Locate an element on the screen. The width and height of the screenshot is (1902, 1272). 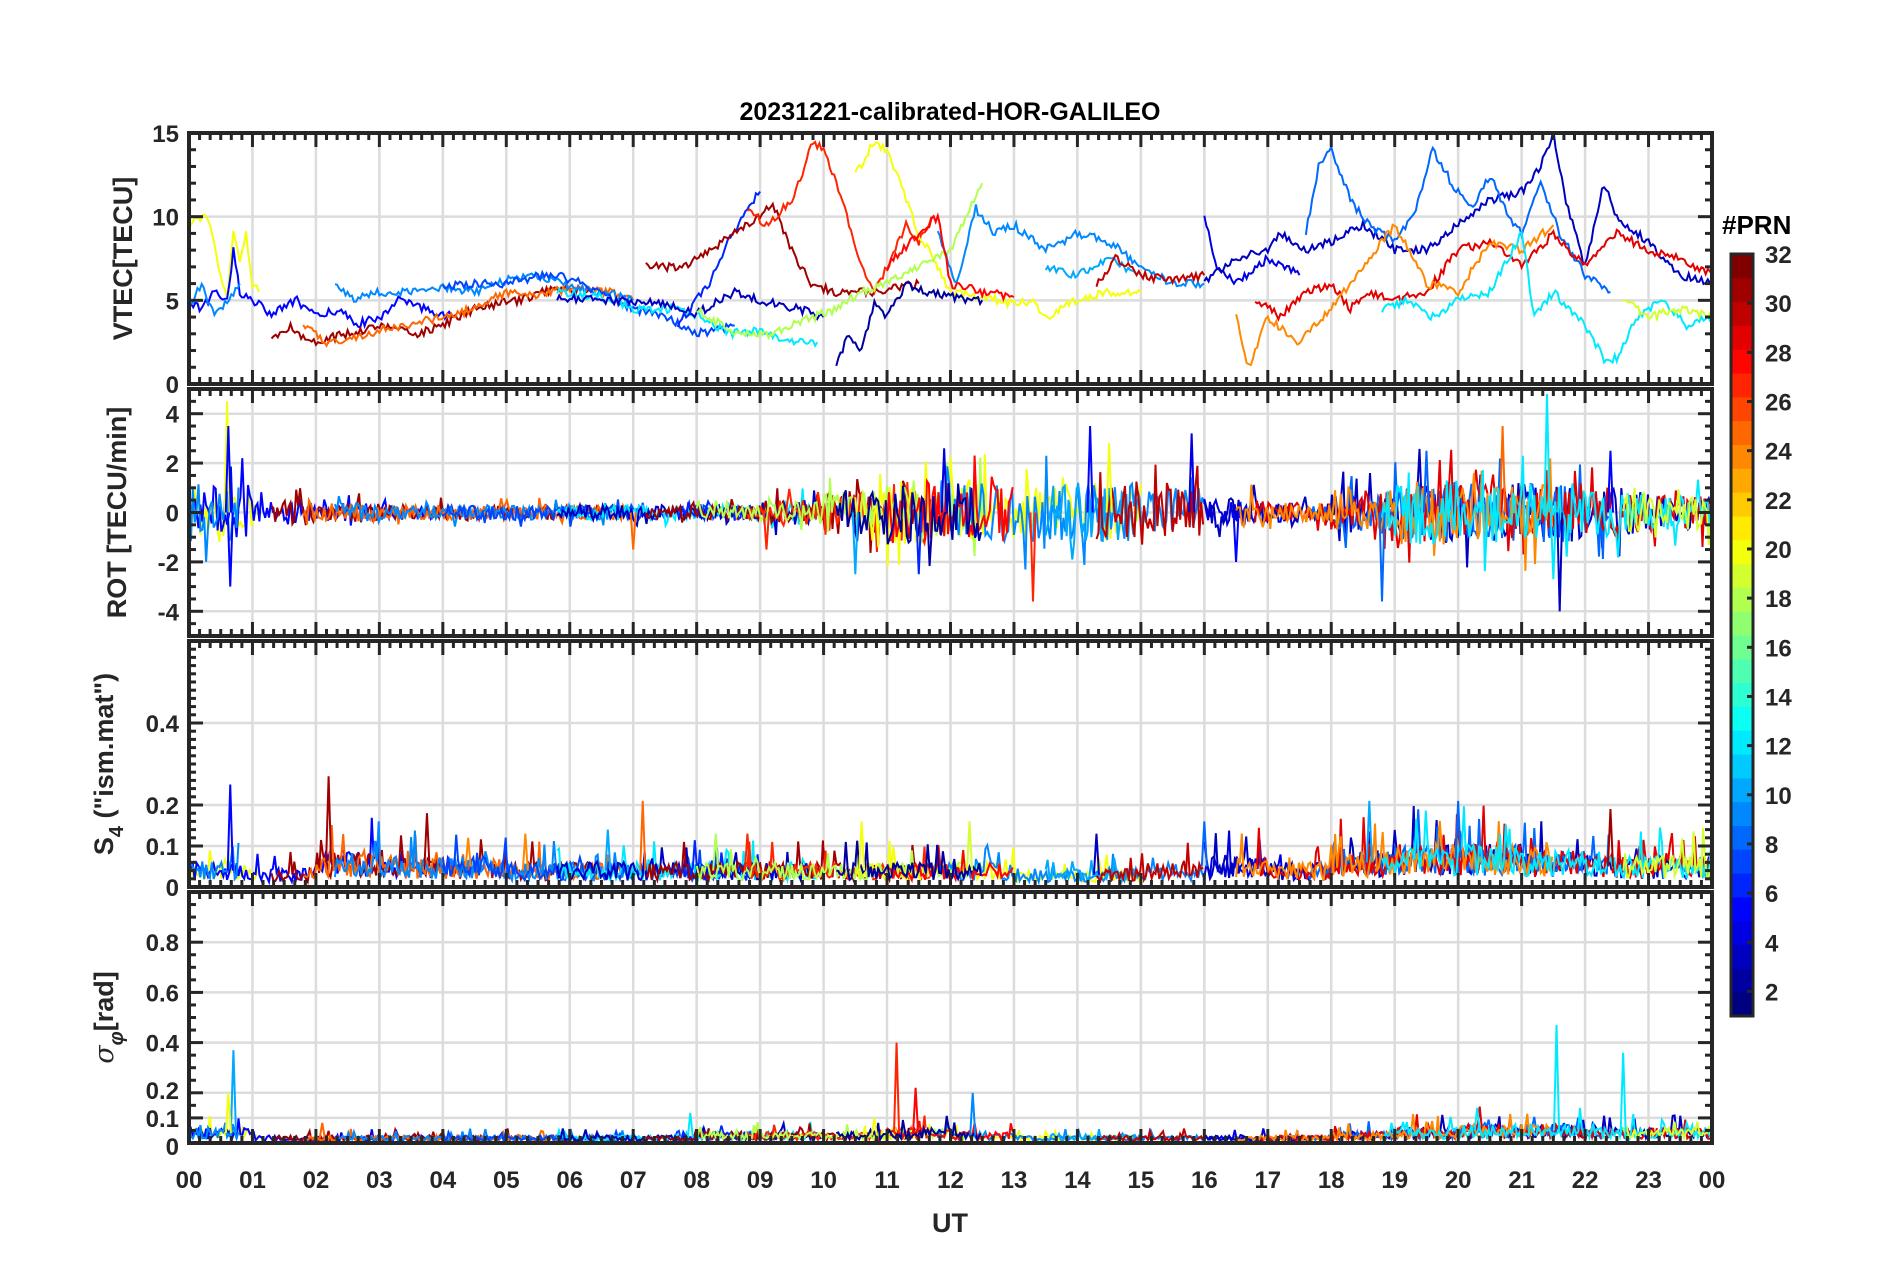
colorbar-tick-label: 2 is located at coordinates (1771, 992).